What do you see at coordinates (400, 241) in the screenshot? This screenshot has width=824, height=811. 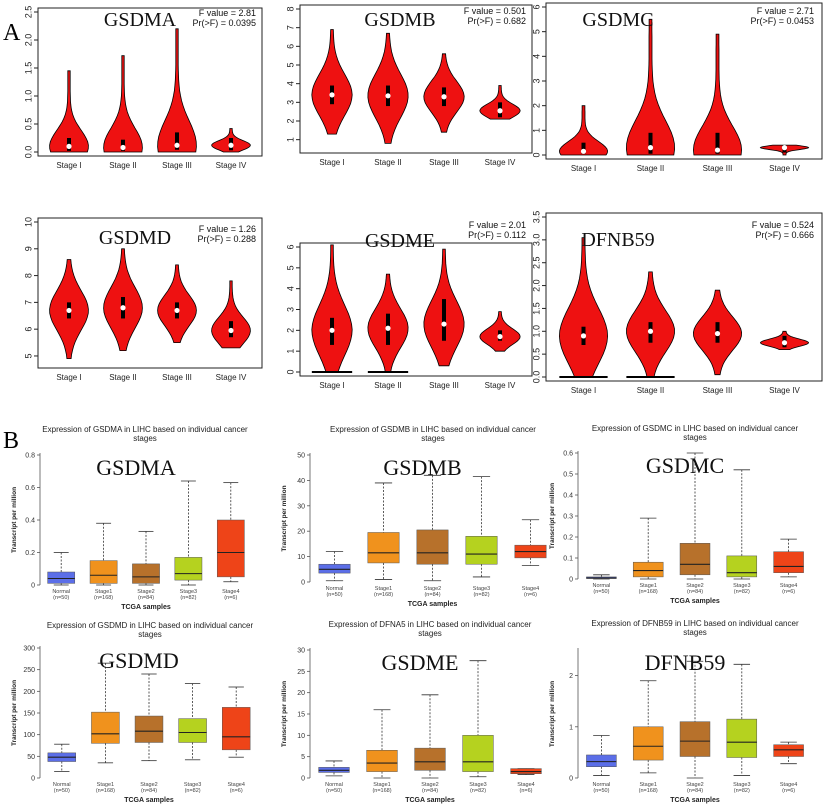 I see `gene-label: GSDME` at bounding box center [400, 241].